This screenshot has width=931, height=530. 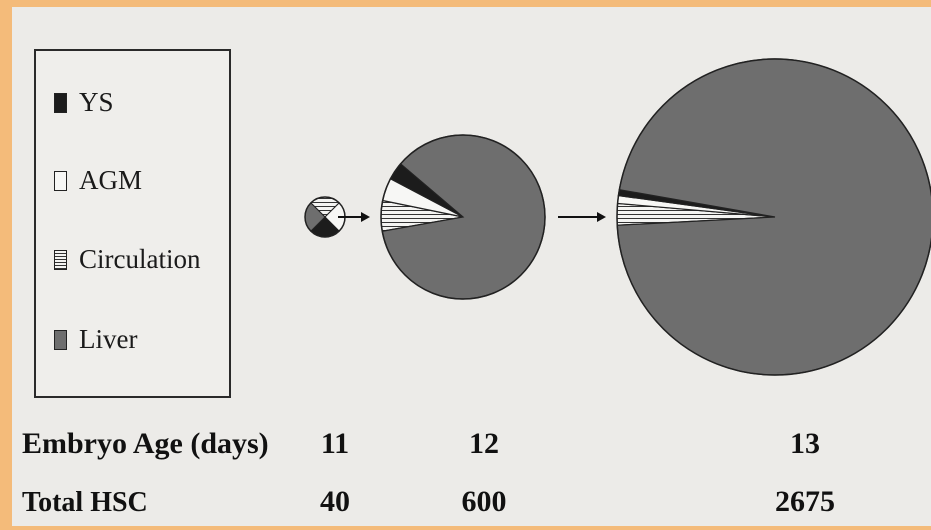 What do you see at coordinates (132, 223) in the screenshot?
I see `legend: YS AGM Circulation Liver` at bounding box center [132, 223].